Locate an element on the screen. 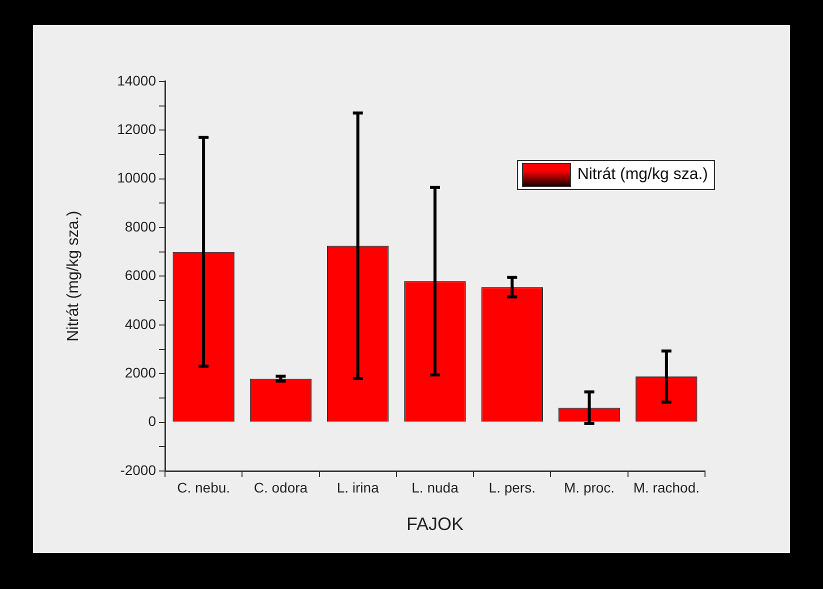 The image size is (823, 589). y-tick-label: 0 is located at coordinates (152, 421).